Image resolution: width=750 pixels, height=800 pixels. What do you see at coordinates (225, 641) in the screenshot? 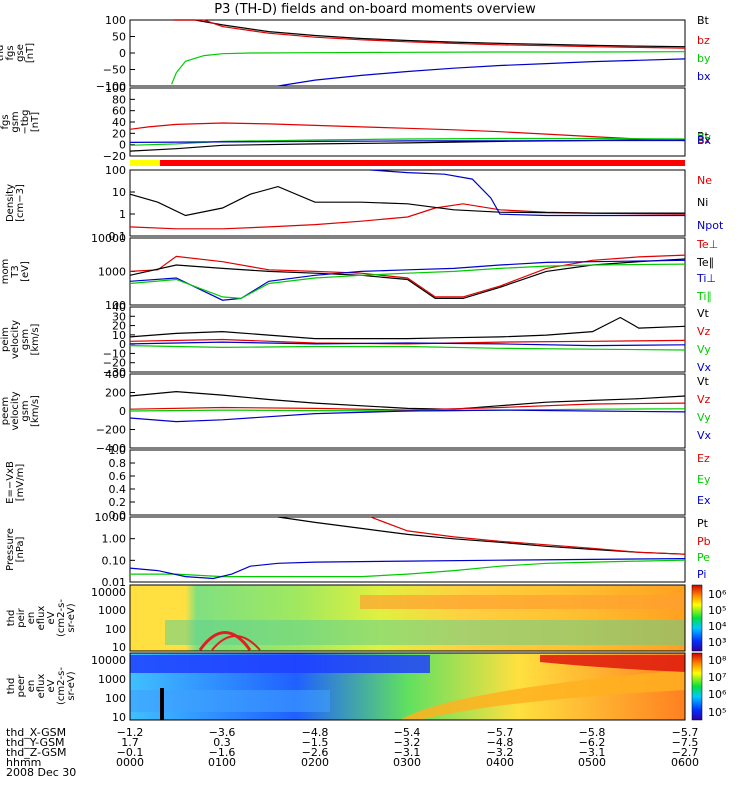
I see `ion-spectrogram-arc` at bounding box center [225, 641].